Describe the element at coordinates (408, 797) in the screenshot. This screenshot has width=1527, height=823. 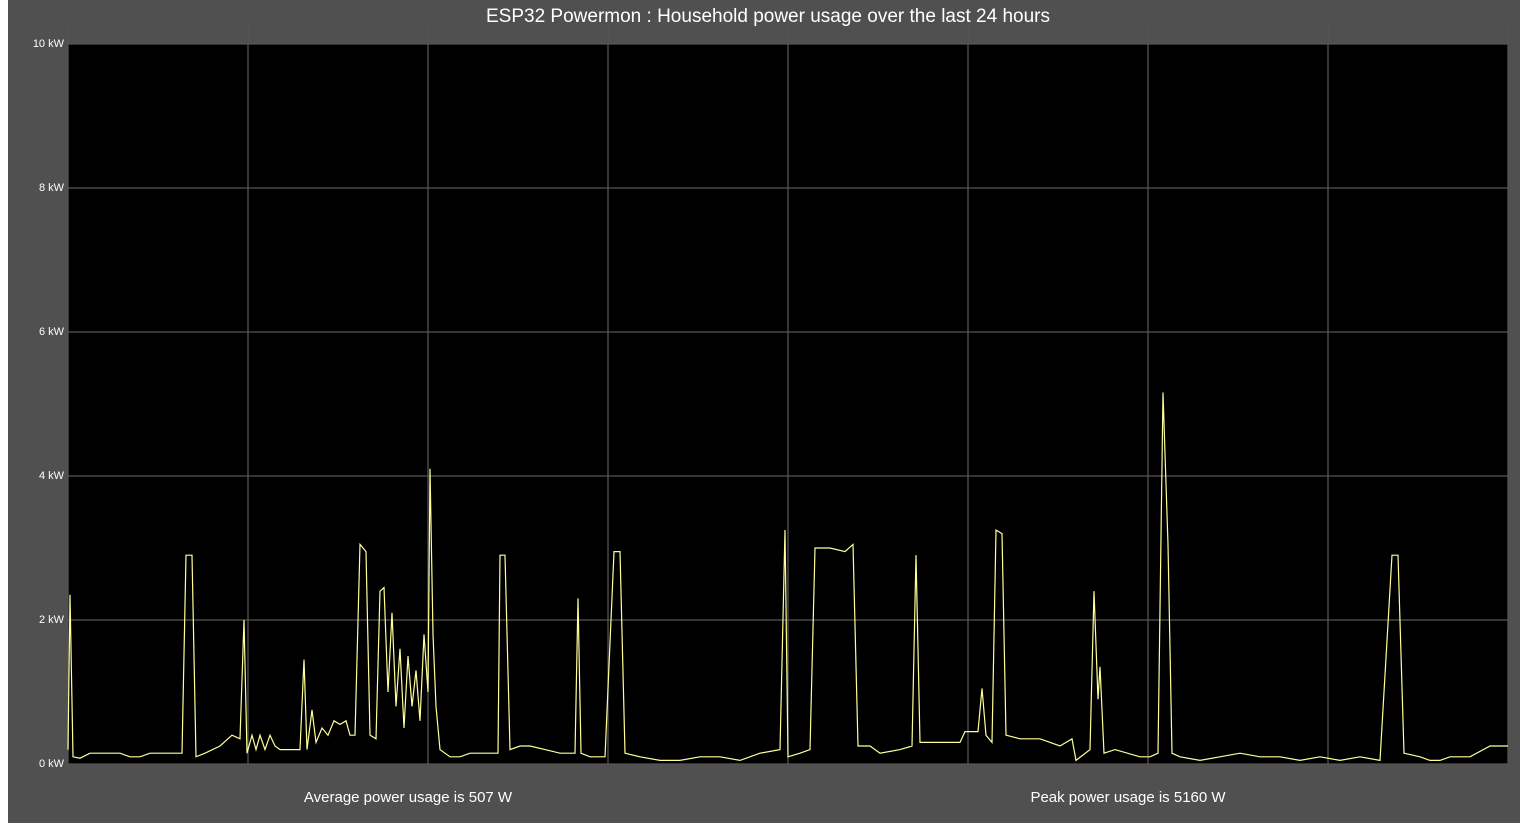
I see `average-label: Average power usage is 507 W` at that location.